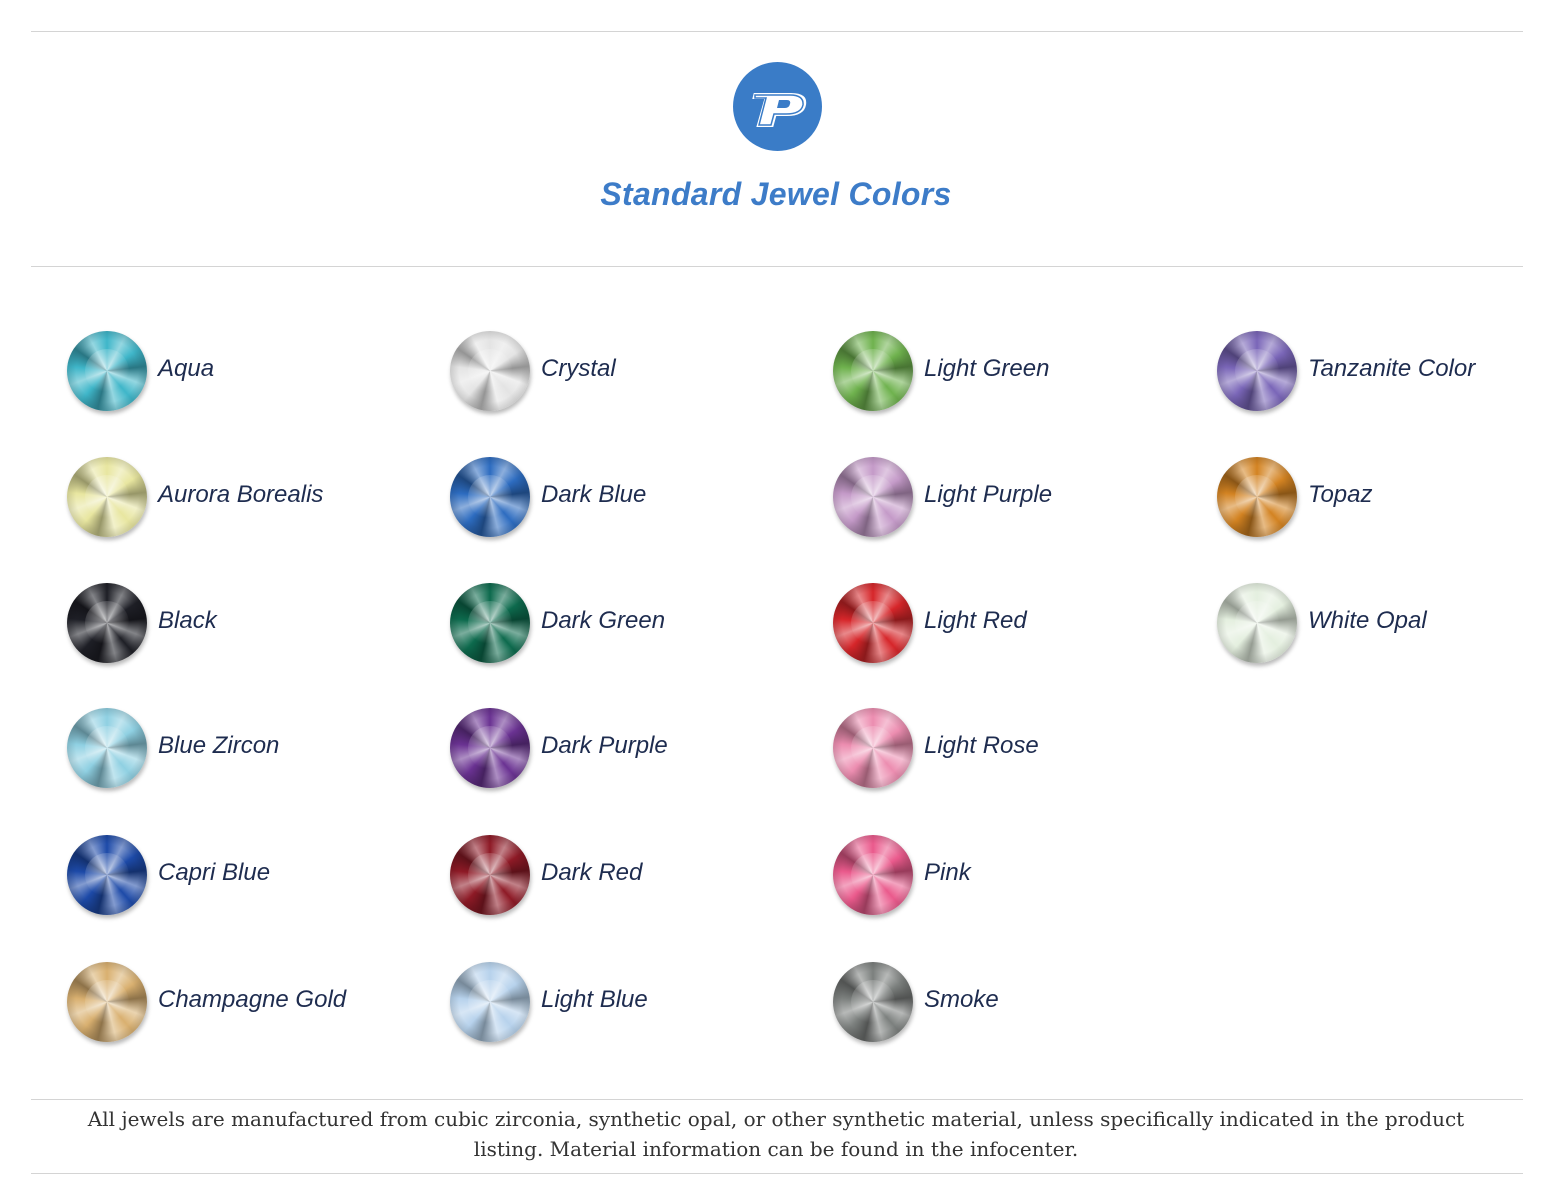 This screenshot has height=1200, width=1552. I want to click on footer-top-divider, so click(777, 1099).